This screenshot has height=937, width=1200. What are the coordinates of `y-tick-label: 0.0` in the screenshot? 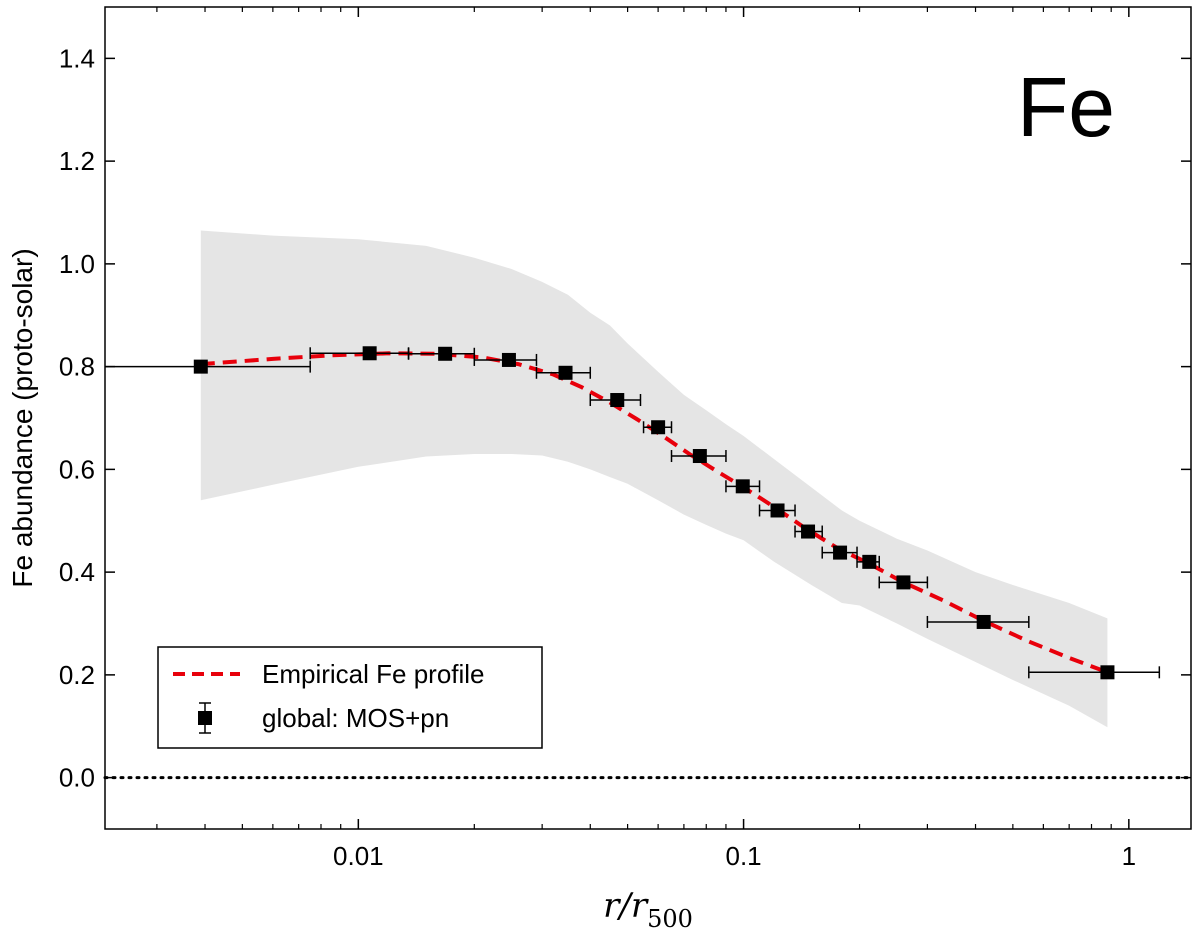 It's located at (77, 778).